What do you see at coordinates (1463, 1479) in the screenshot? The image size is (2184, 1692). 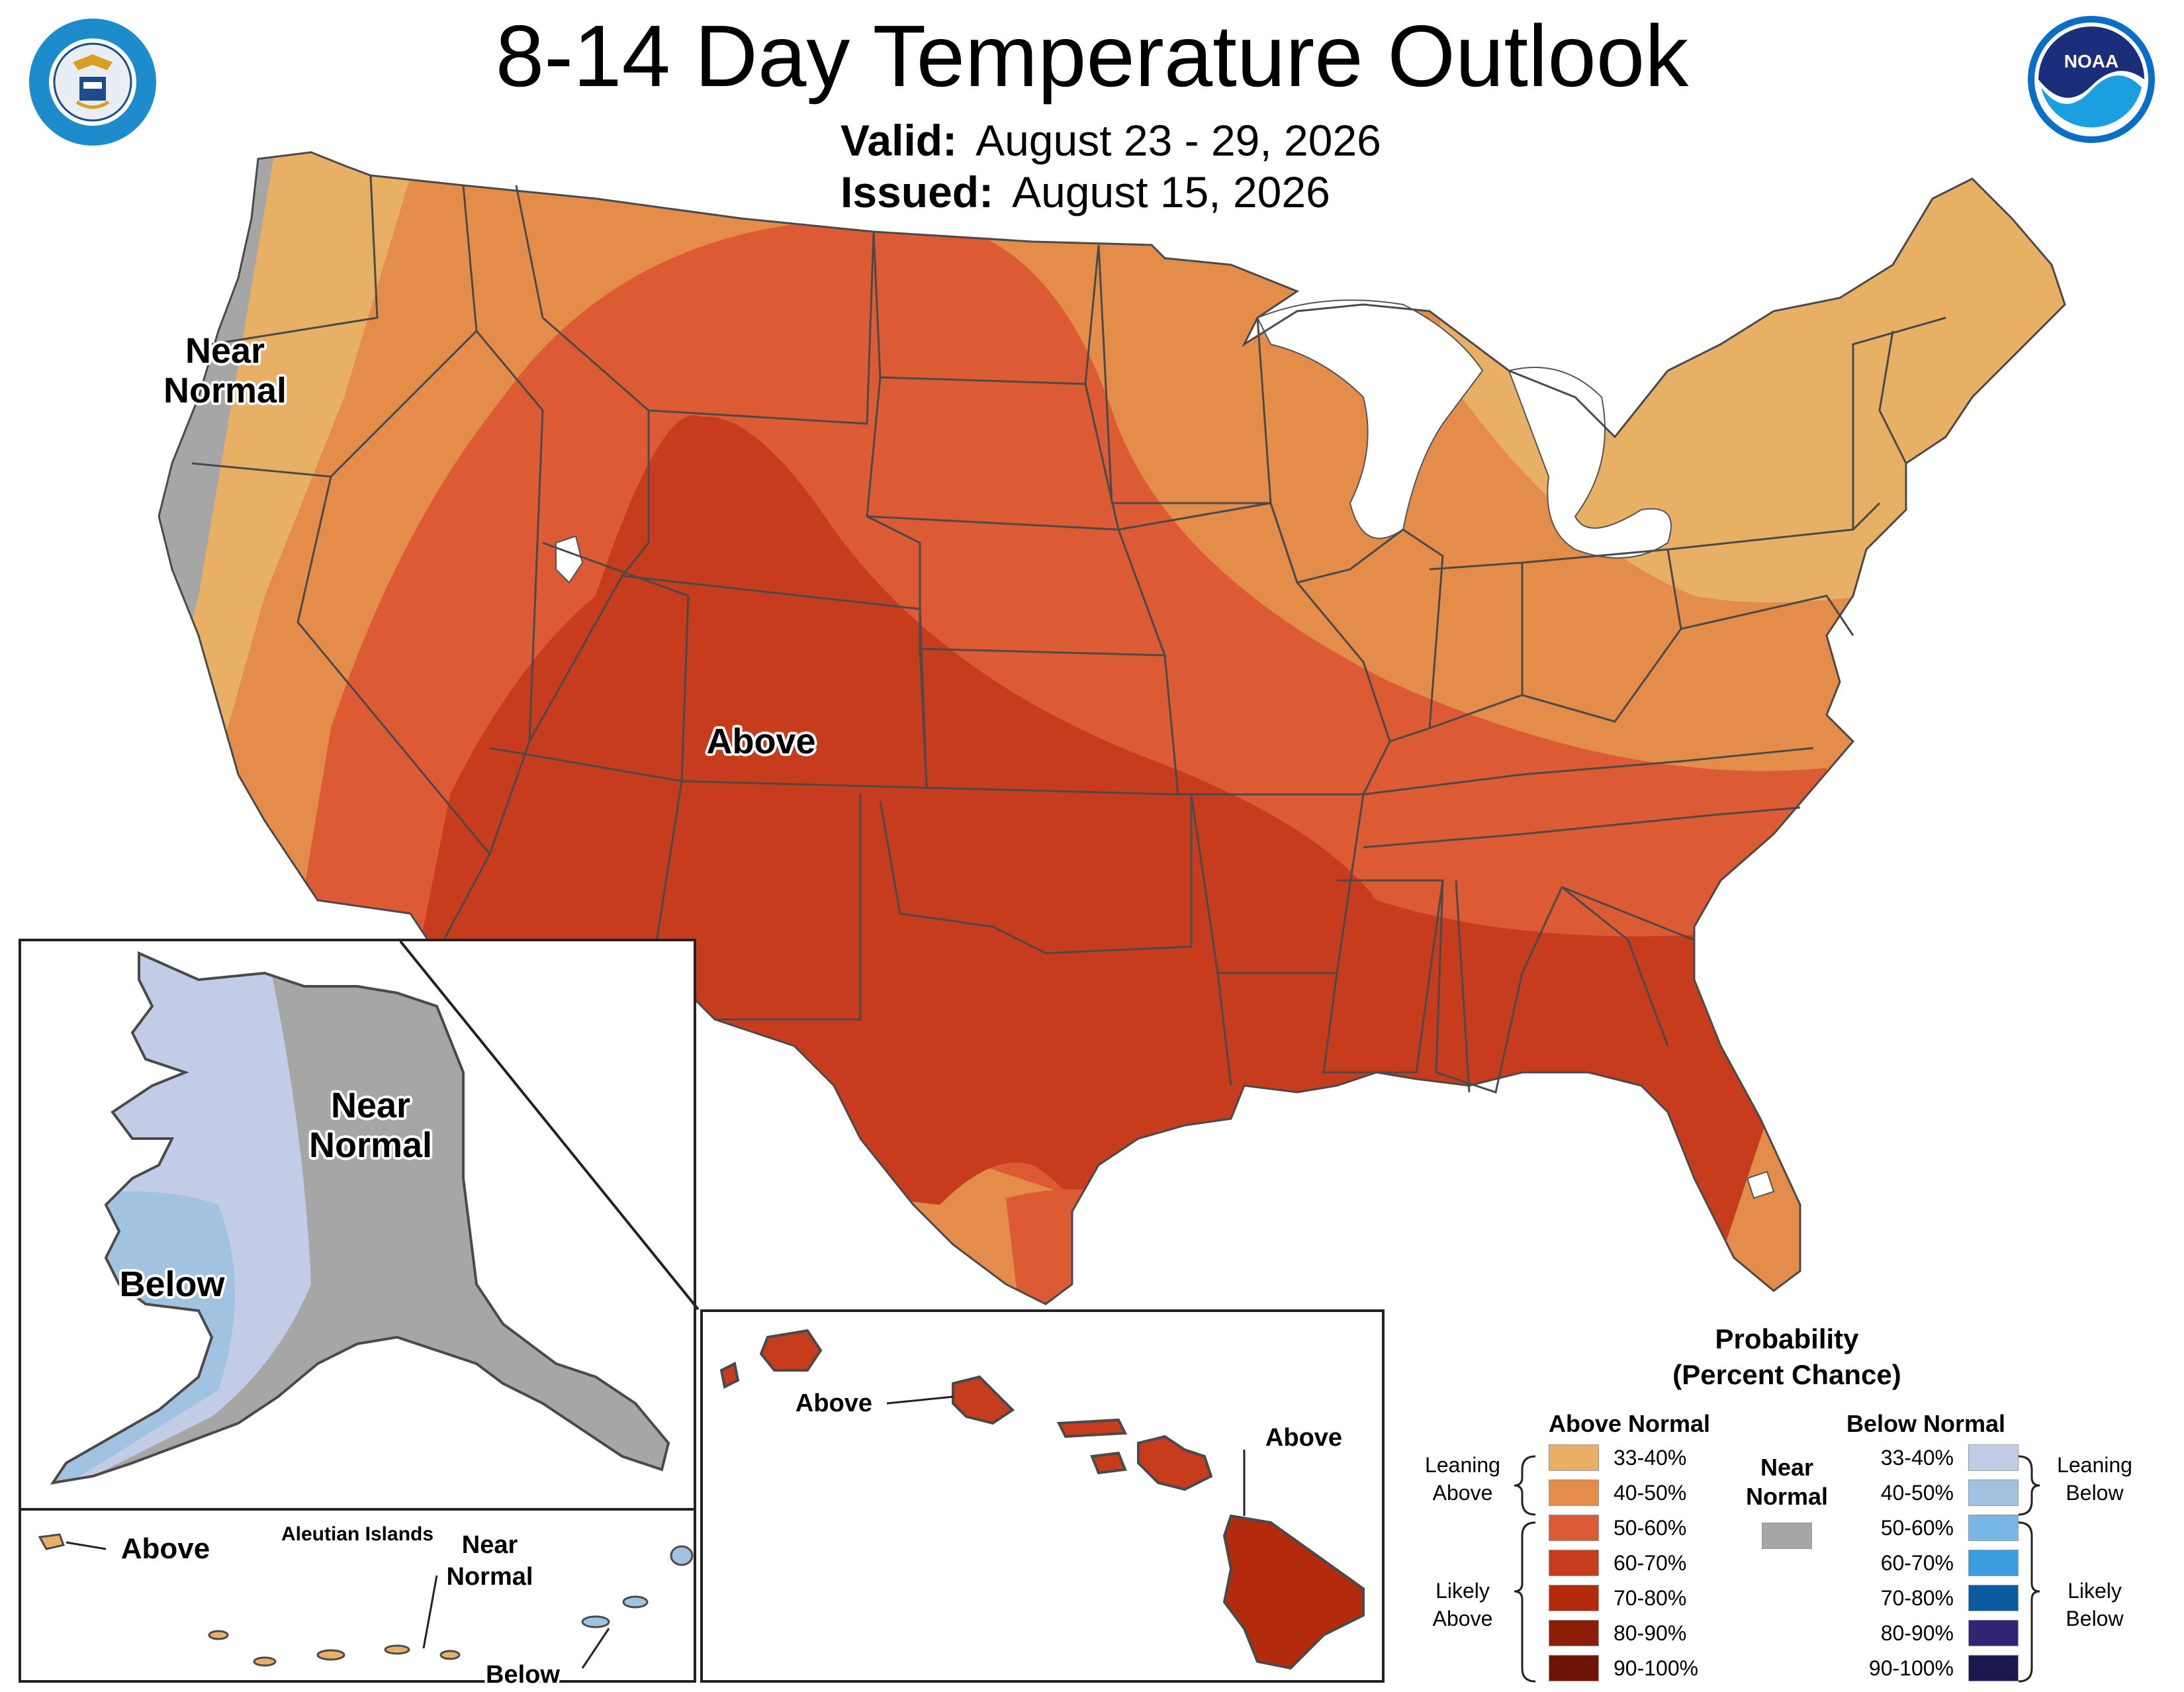 I see `legend-leaning-above: Leaning Above` at bounding box center [1463, 1479].